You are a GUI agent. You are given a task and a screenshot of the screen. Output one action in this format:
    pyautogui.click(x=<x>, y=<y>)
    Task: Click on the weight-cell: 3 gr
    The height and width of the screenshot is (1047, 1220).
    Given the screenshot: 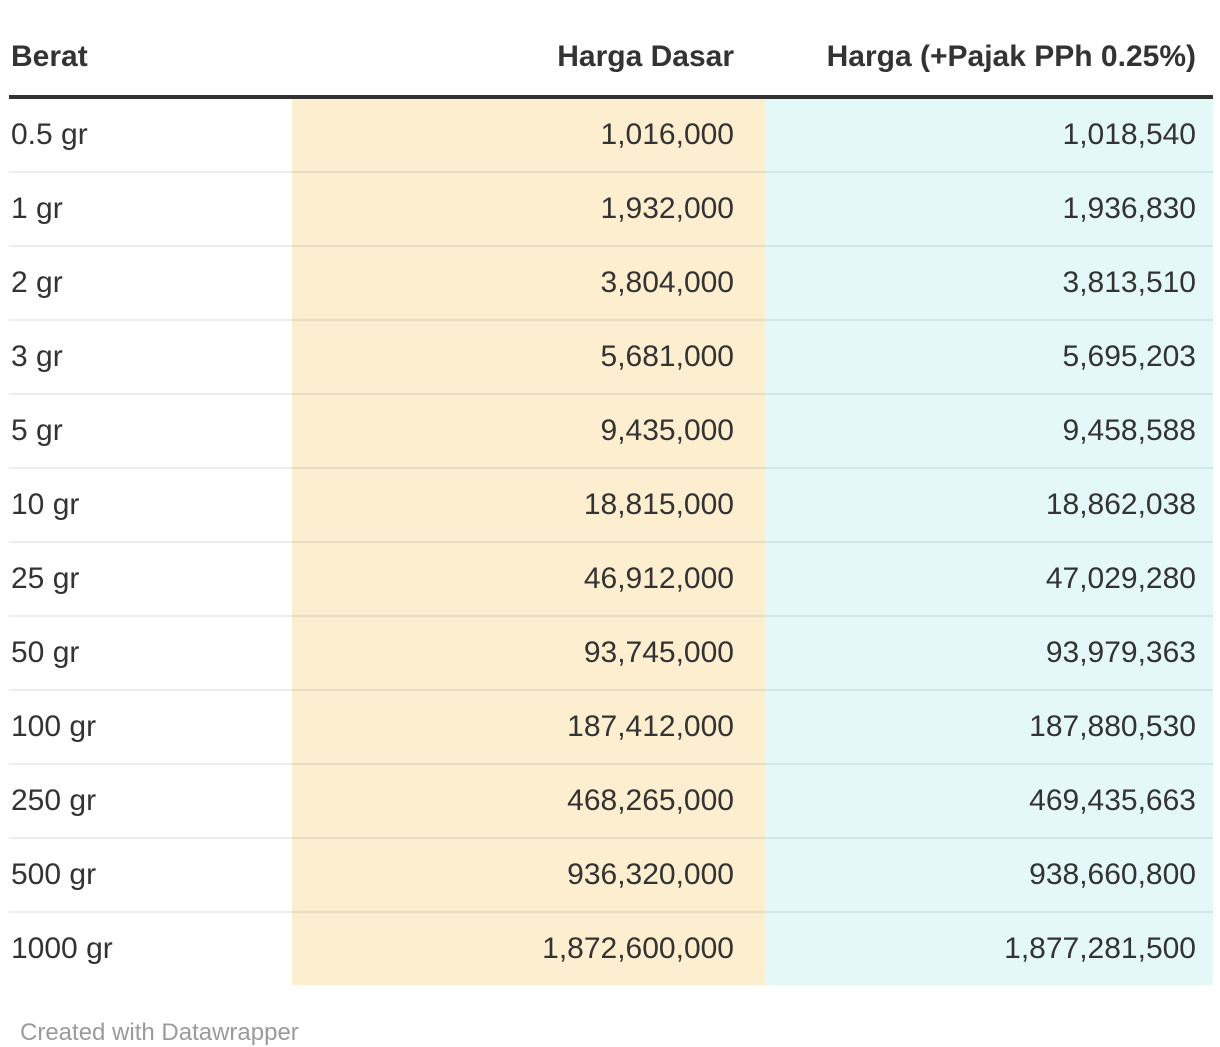 What is the action you would take?
    pyautogui.click(x=150, y=357)
    